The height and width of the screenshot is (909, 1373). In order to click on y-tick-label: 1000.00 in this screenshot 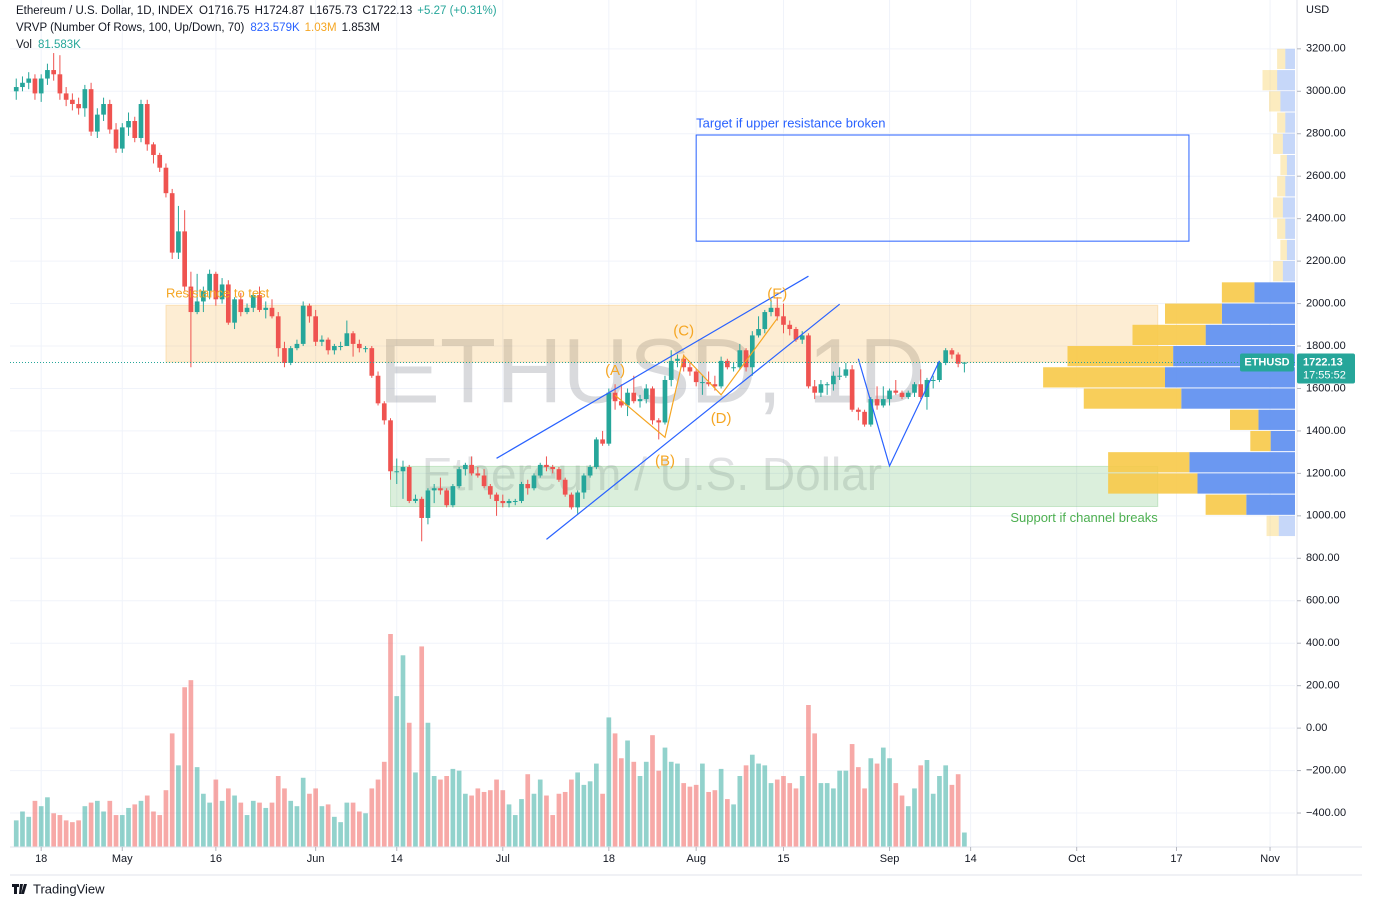, I will do `click(1326, 516)`.